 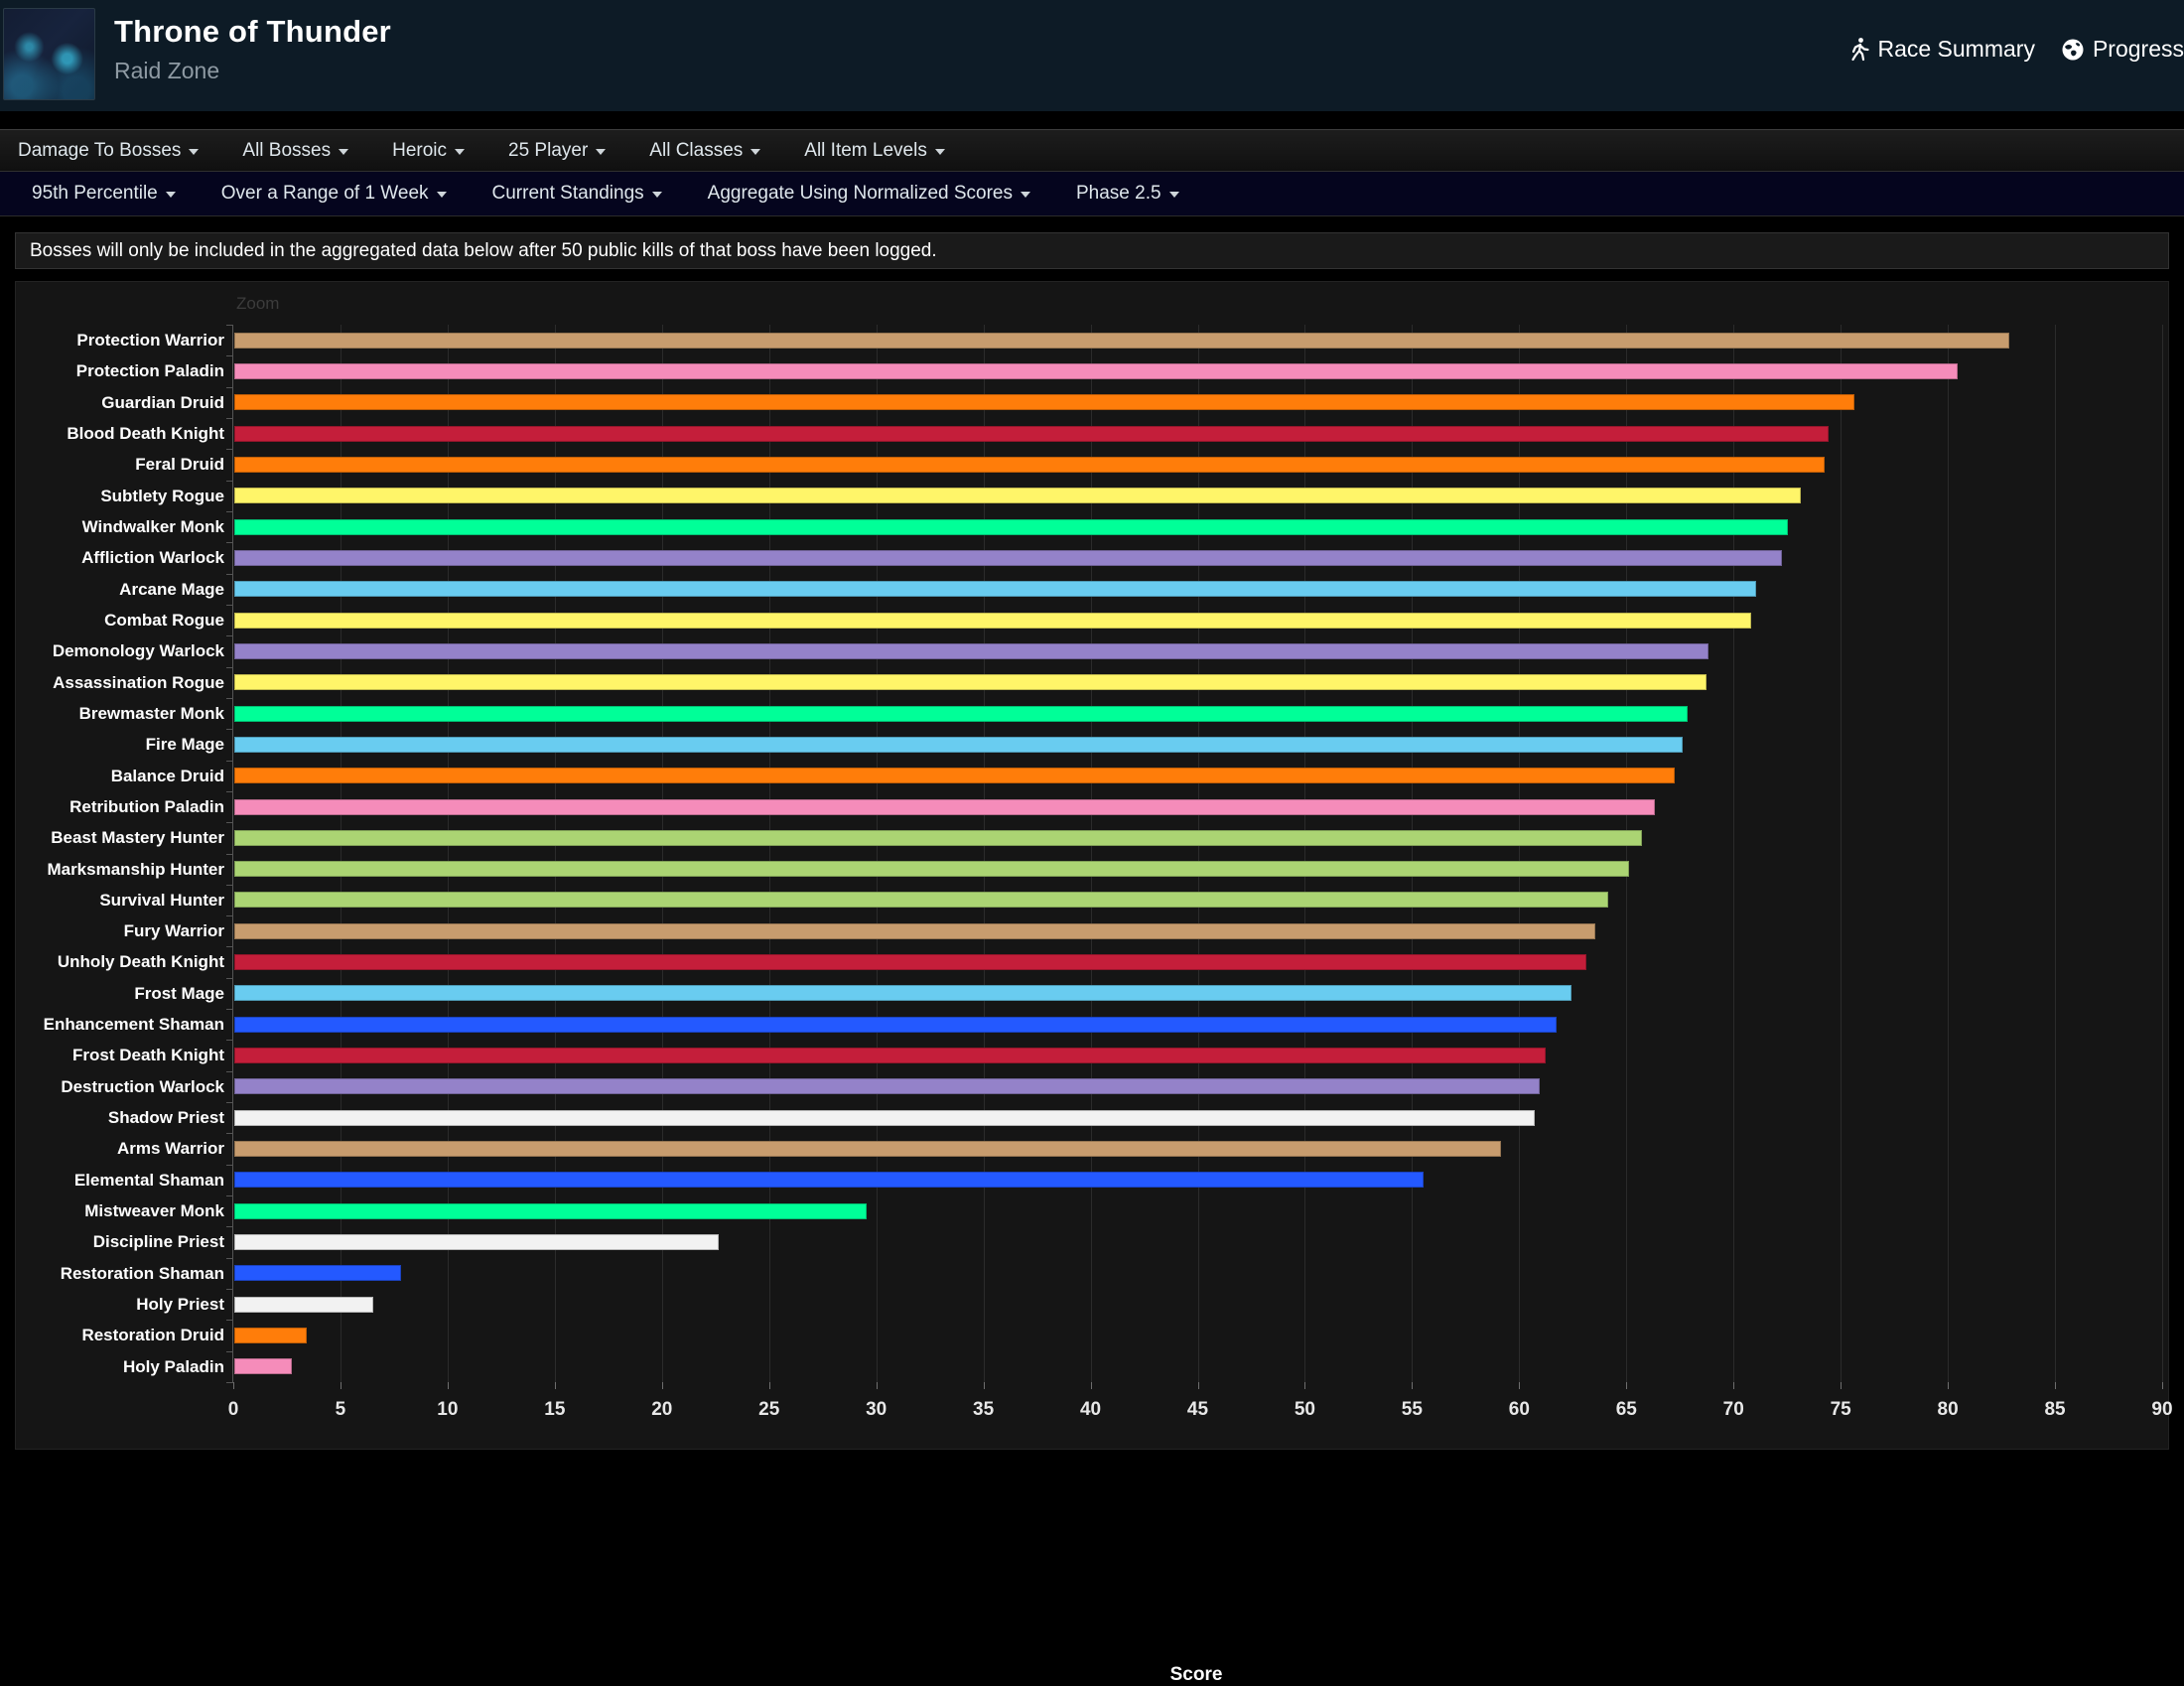 I want to click on category-label-windwalker-monk: Windwalker Monk, so click(x=152, y=526).